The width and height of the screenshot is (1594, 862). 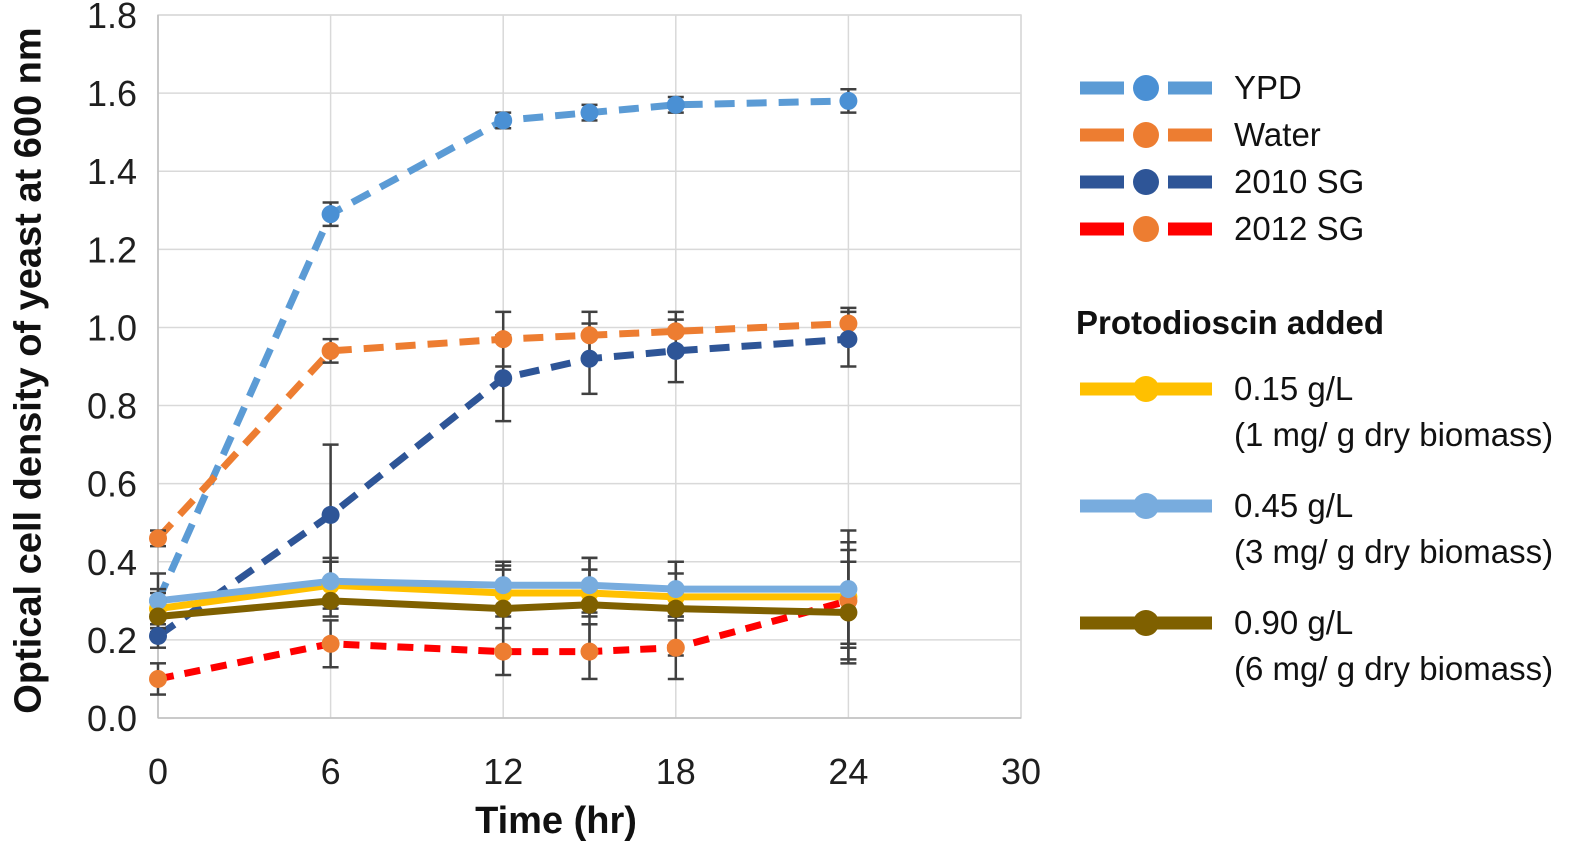 I want to click on legend-label-ypd: YPD, so click(x=1268, y=87).